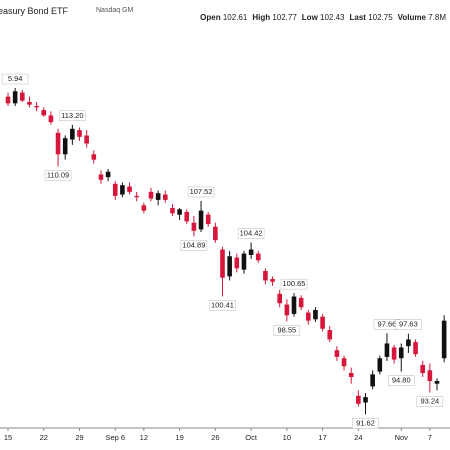 Image resolution: width=450 pixels, height=450 pixels. What do you see at coordinates (411, 17) in the screenshot?
I see `quote-label: Volume` at bounding box center [411, 17].